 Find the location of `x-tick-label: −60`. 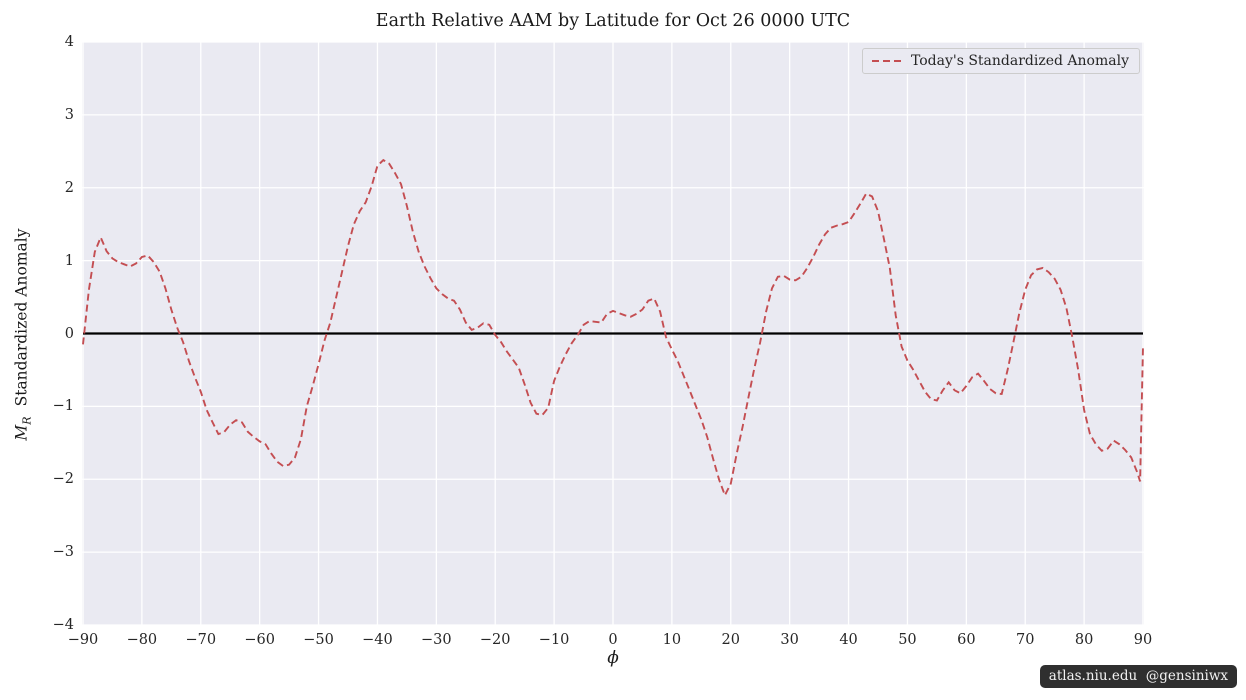

x-tick-label: −60 is located at coordinates (259, 640).